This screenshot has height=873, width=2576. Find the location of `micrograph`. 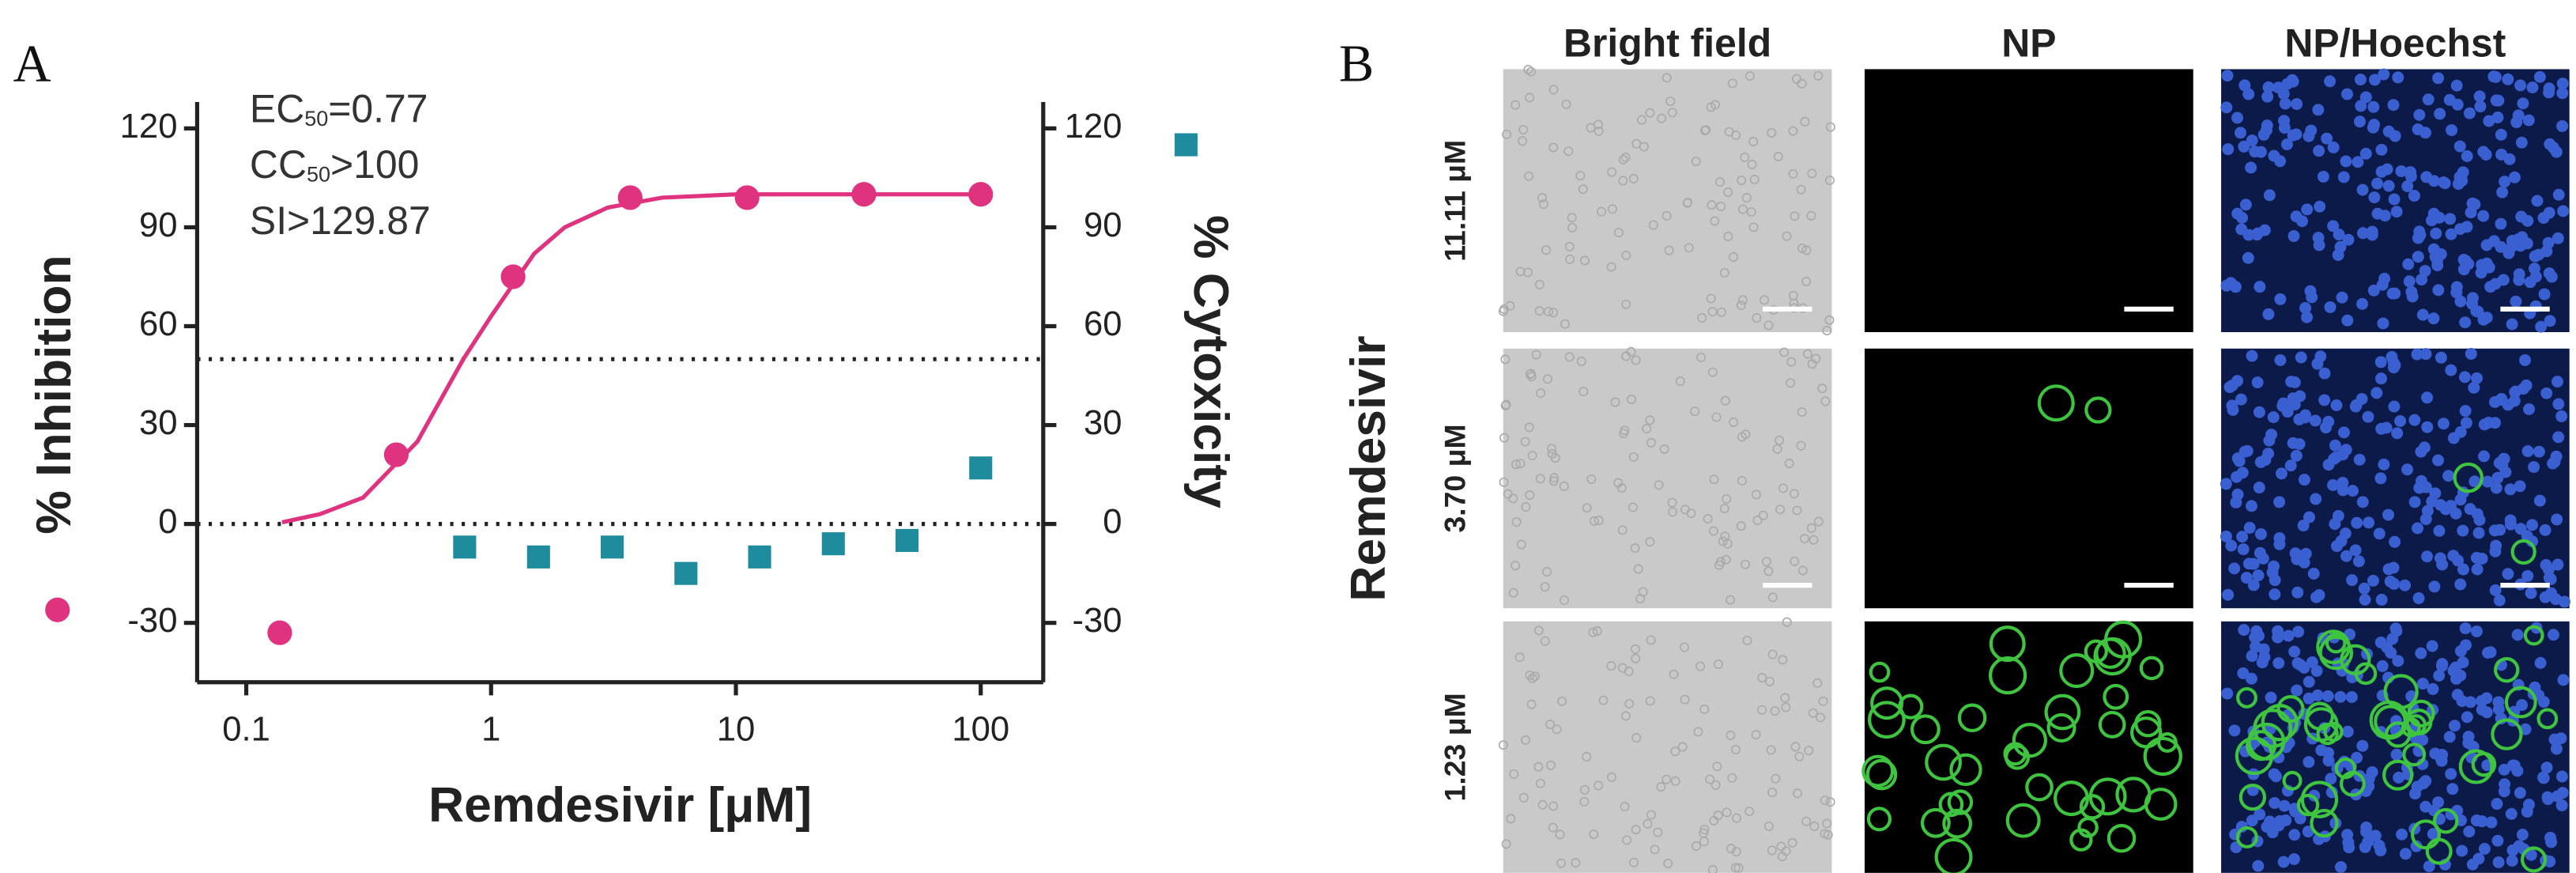

micrograph is located at coordinates (2395, 200).